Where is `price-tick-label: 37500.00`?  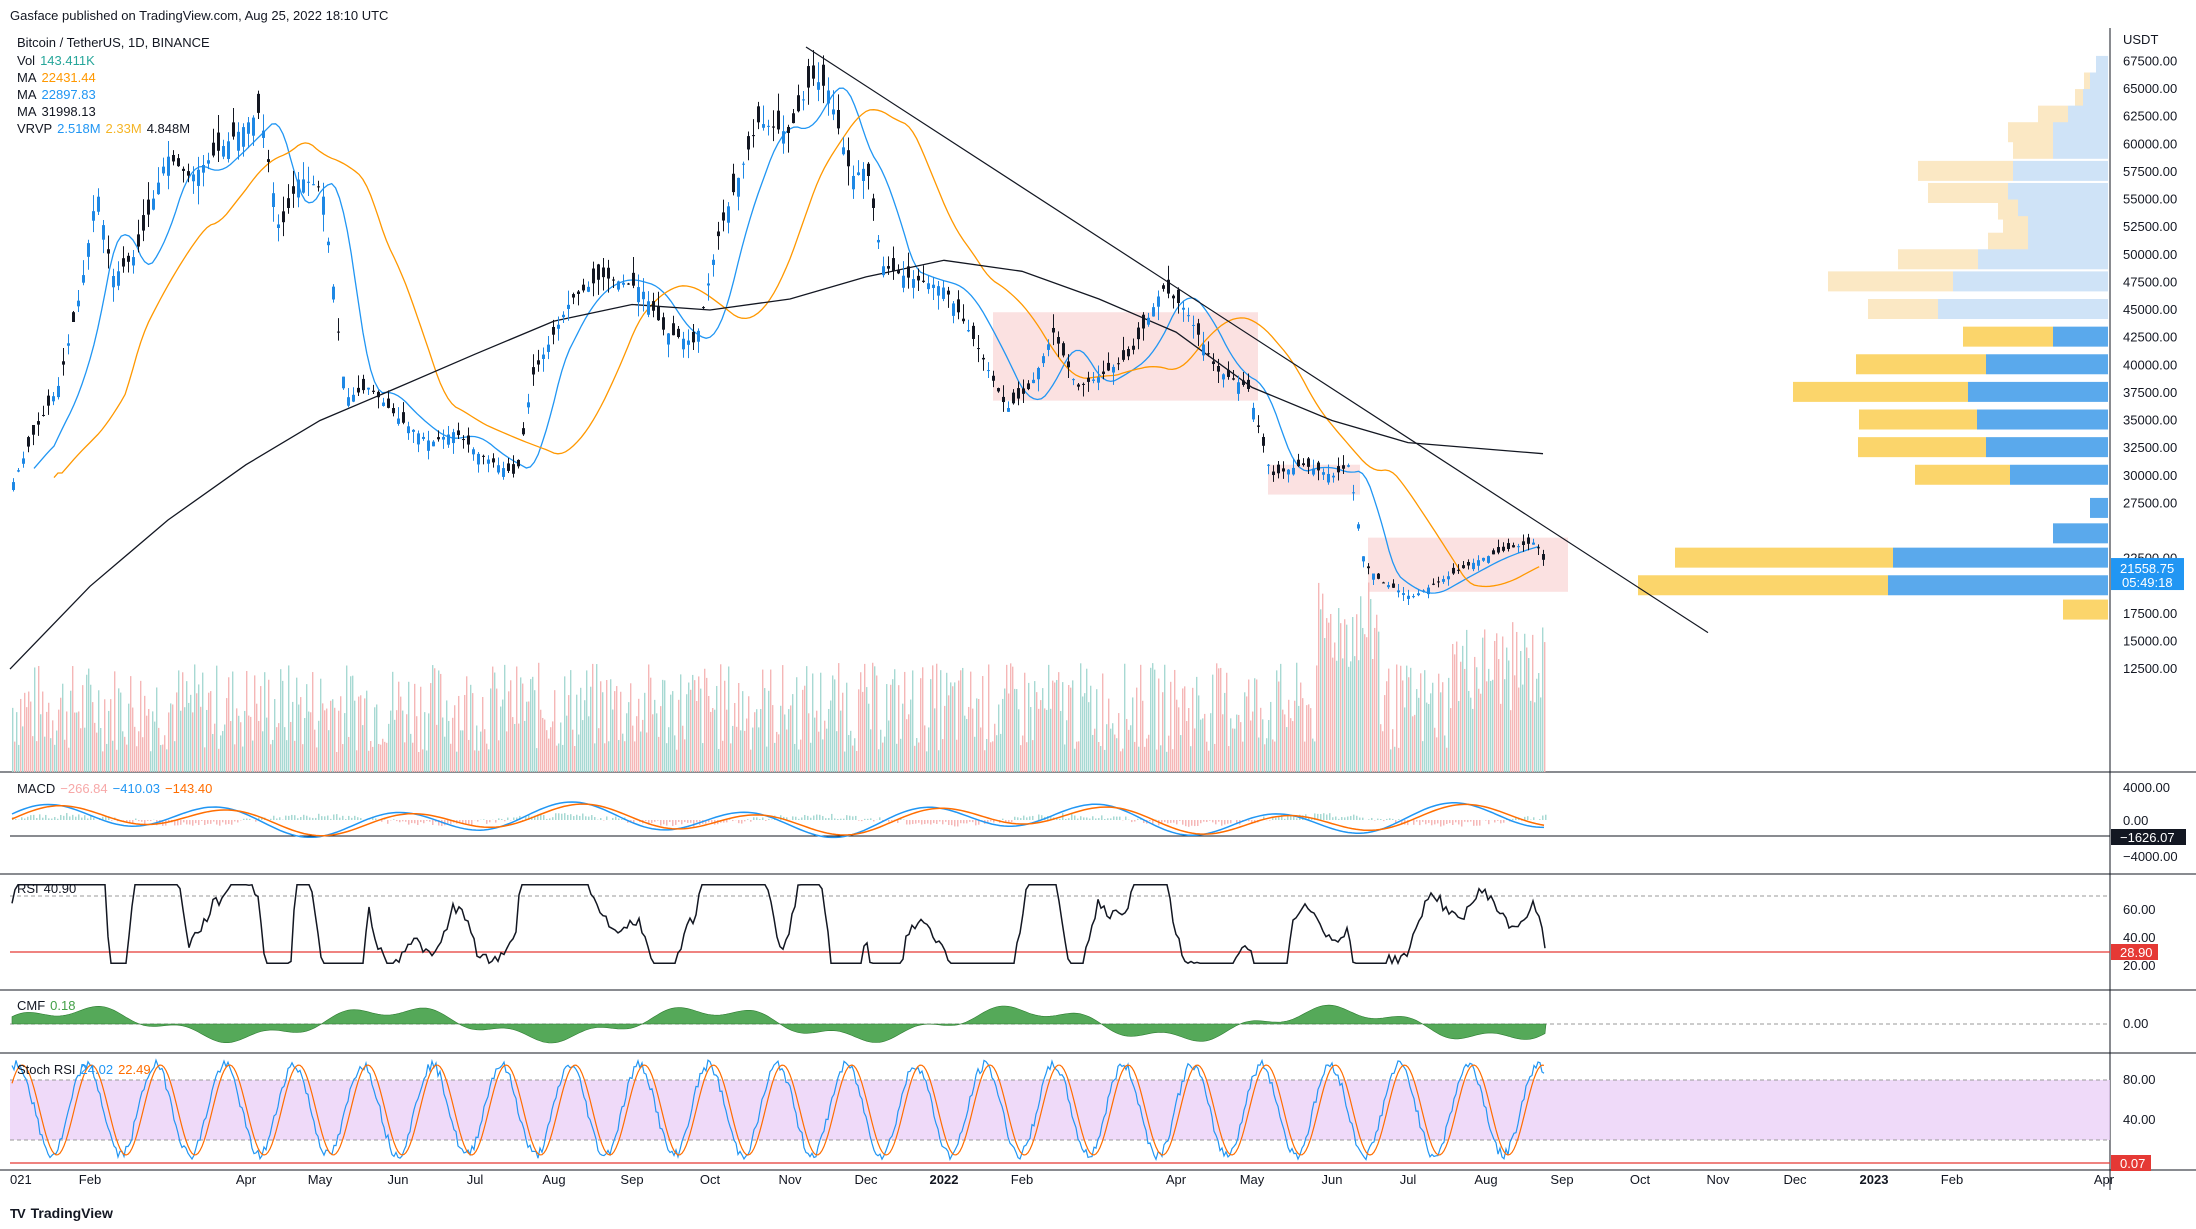 price-tick-label: 37500.00 is located at coordinates (2150, 392).